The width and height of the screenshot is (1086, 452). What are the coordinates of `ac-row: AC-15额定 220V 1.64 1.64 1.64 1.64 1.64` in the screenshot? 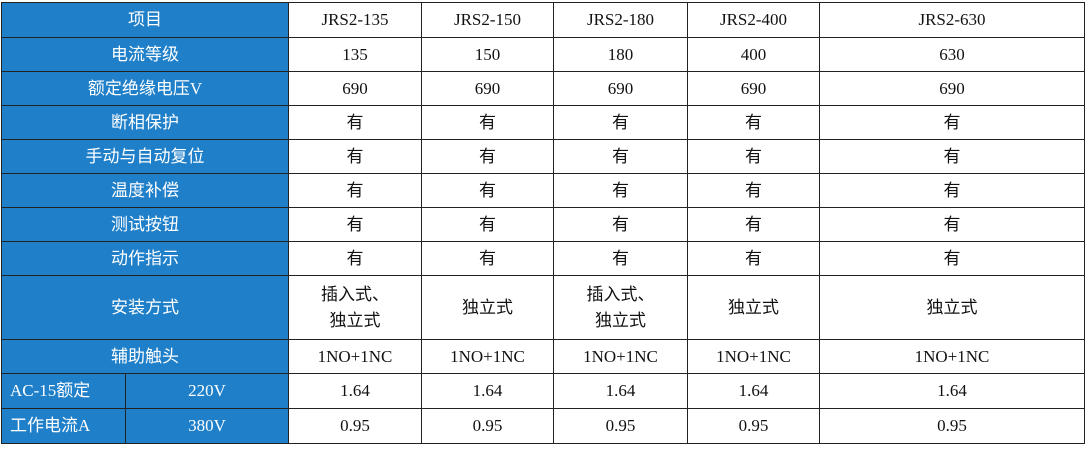 It's located at (543, 391).